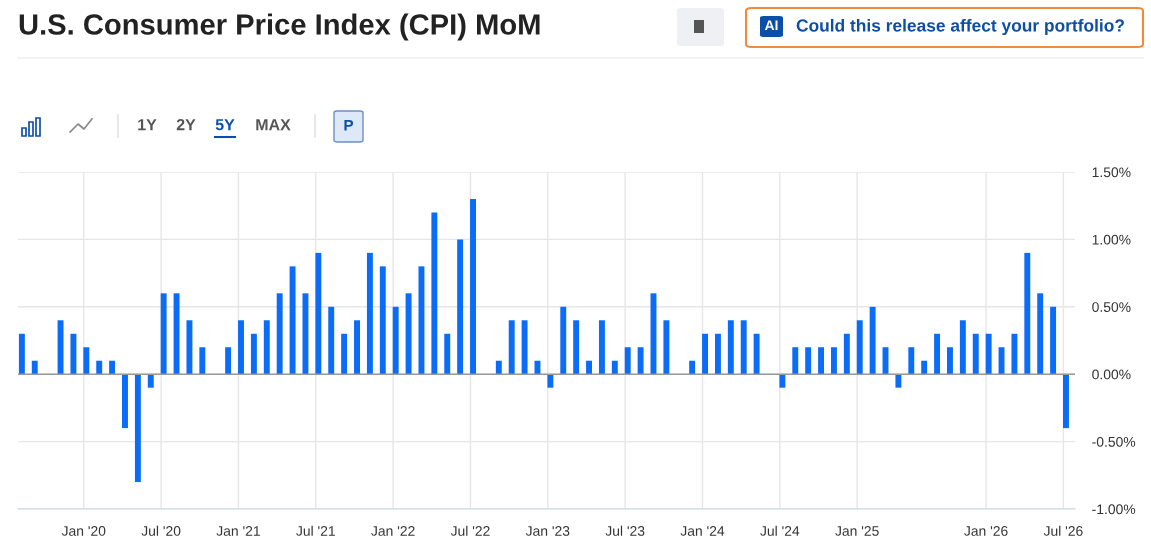  Describe the element at coordinates (625, 530) in the screenshot. I see `x-tick-label: Jul '23` at that location.